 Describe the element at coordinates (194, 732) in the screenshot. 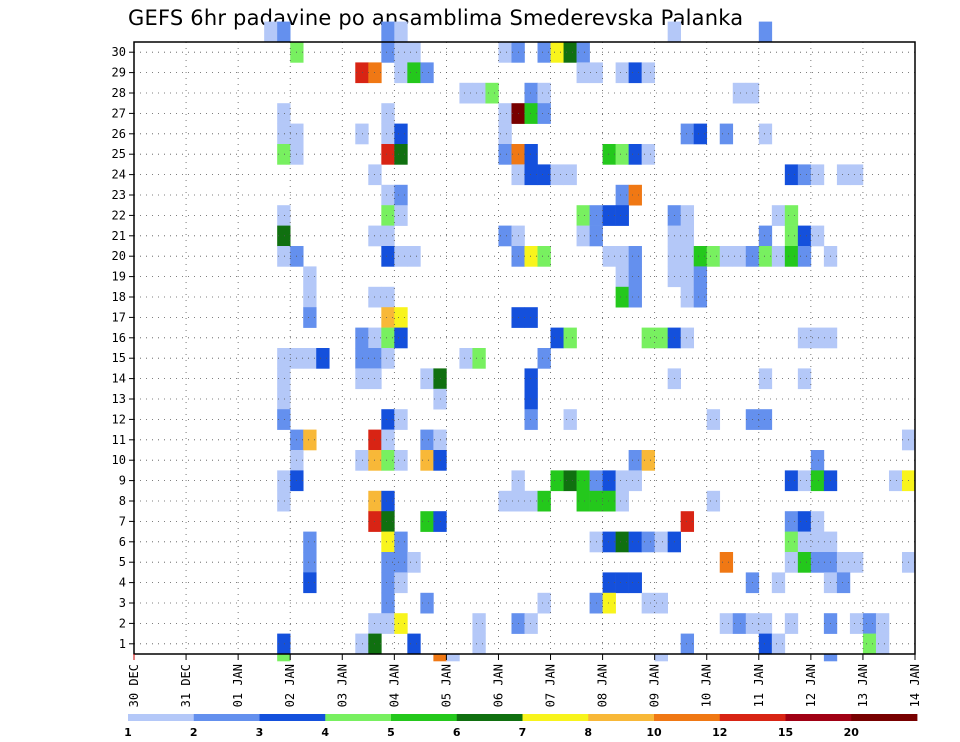

I see `legend-label: 2` at that location.